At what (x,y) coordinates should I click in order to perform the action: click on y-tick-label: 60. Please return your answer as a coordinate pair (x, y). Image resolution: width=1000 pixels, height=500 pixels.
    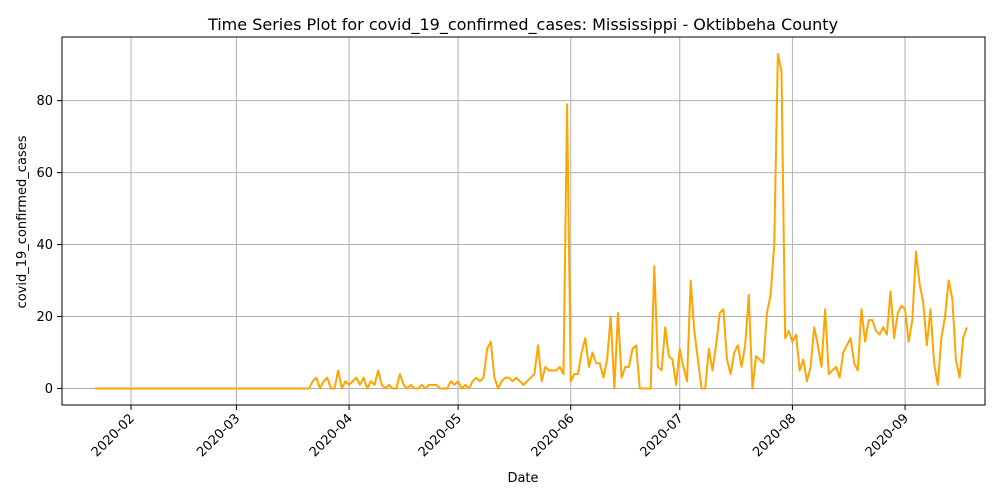
    Looking at the image, I should click on (44, 173).